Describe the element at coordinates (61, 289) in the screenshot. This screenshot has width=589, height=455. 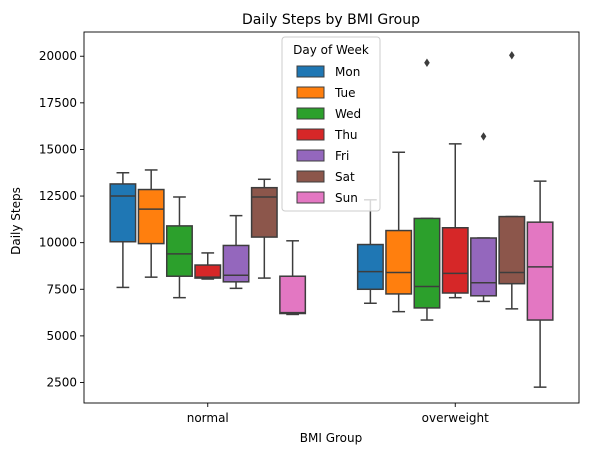
I see `y-tick-label: 7500` at that location.